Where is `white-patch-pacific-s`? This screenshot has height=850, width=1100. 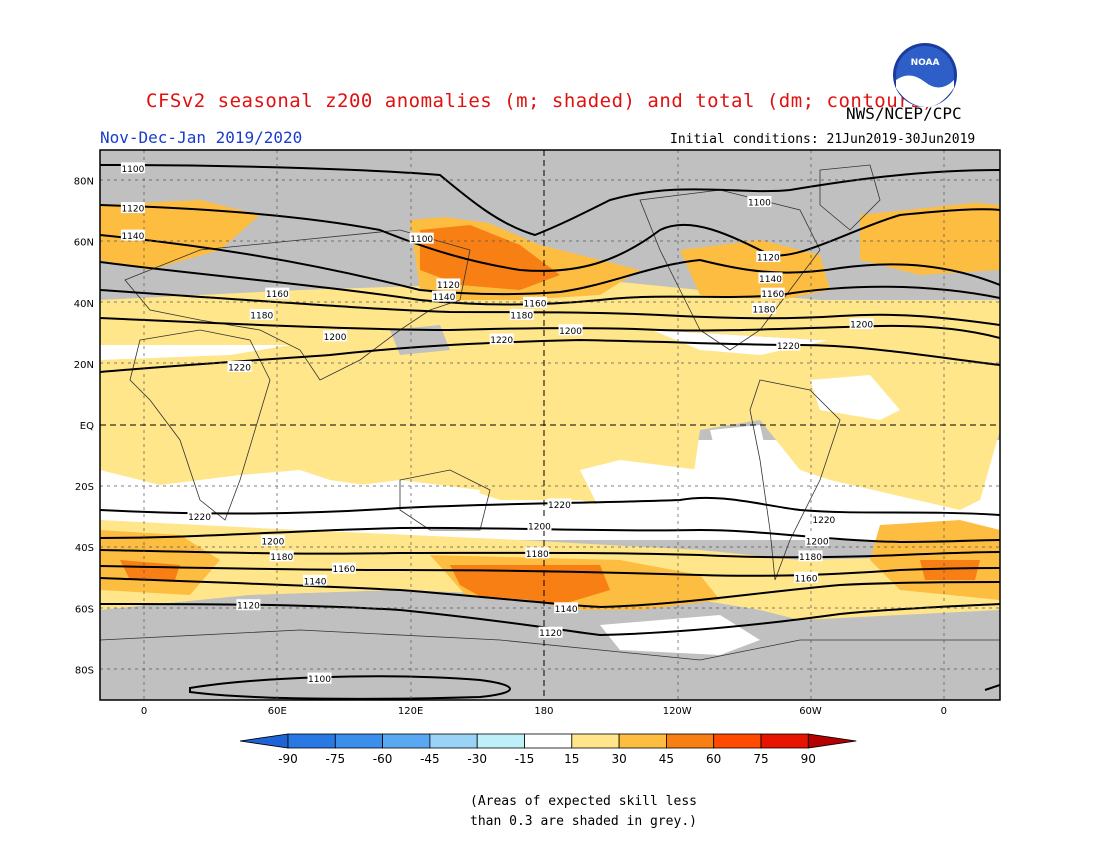
white-patch-pacific-s is located at coordinates (650, 495).